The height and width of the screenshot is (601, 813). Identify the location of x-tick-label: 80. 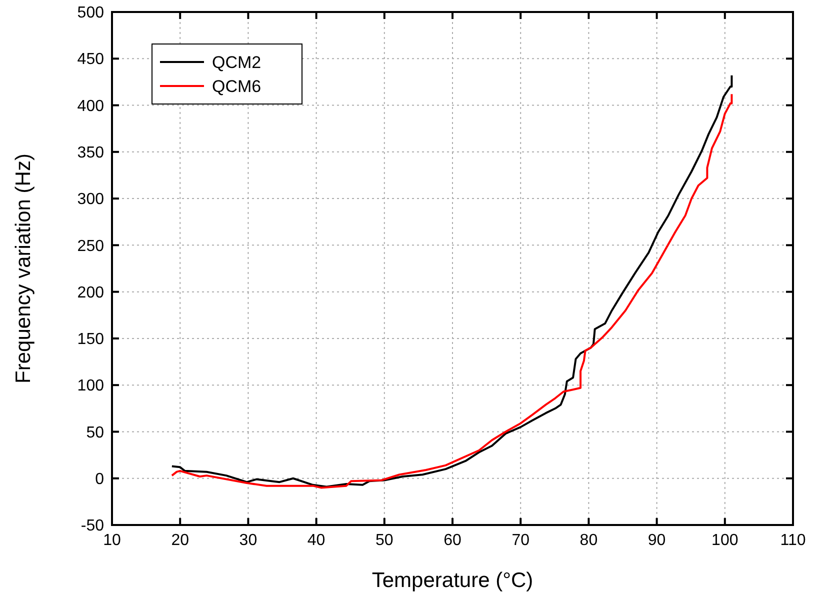
(589, 540).